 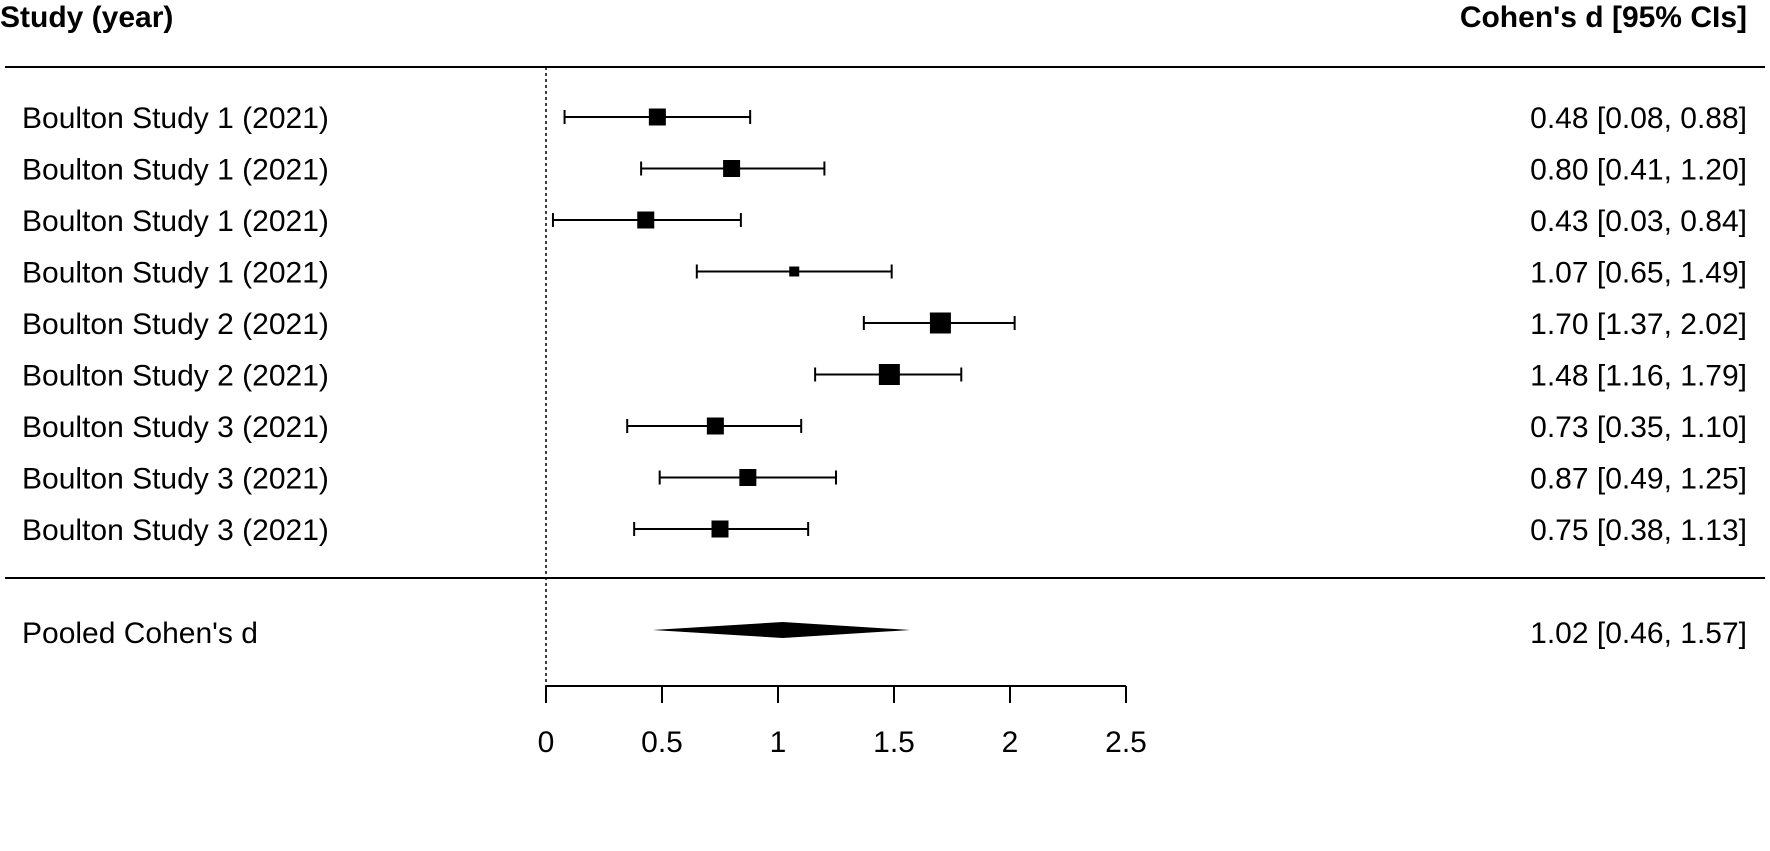 What do you see at coordinates (1638, 273) in the screenshot?
I see `effect-size-value: 1.07 [0.65, 1.49]` at bounding box center [1638, 273].